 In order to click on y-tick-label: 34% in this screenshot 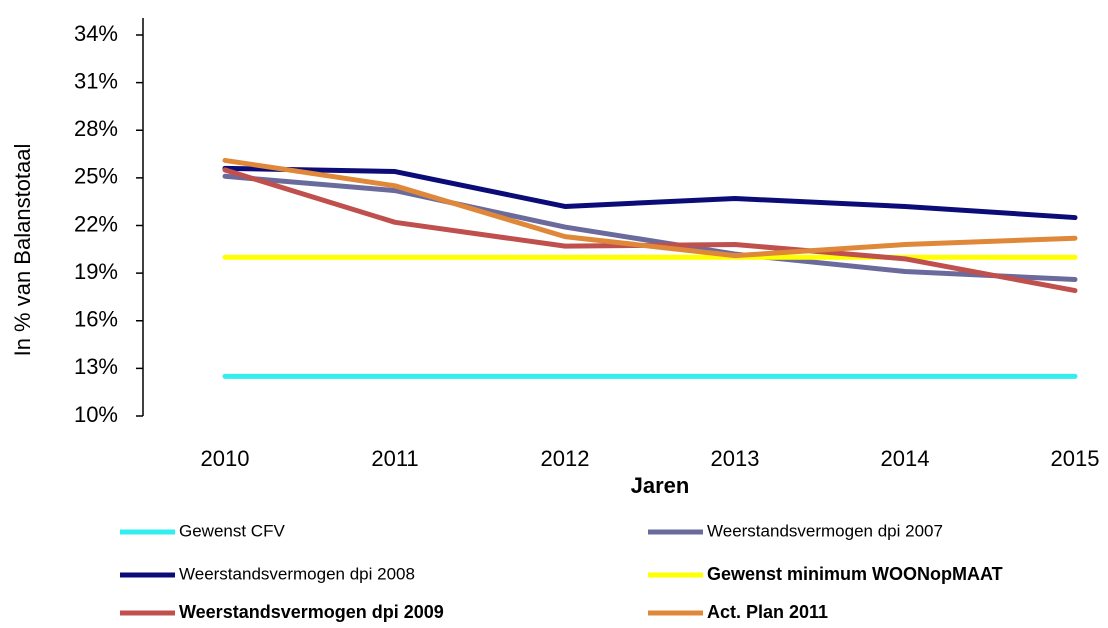, I will do `click(96, 33)`.